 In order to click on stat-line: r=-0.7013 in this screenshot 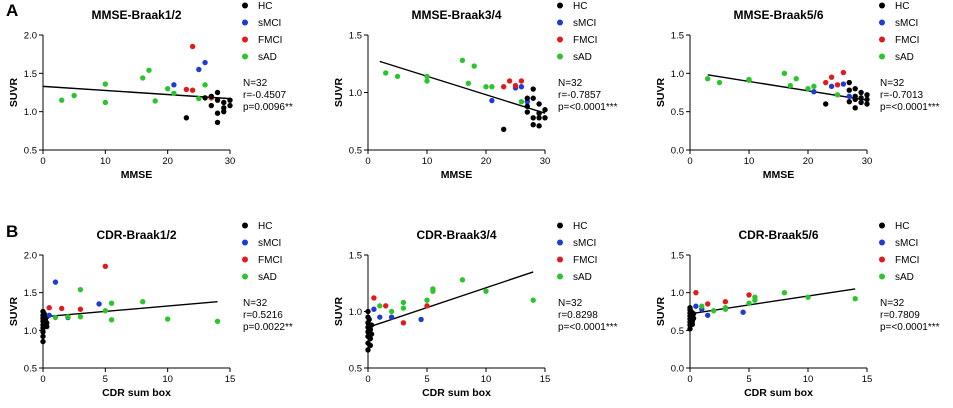, I will do `click(902, 95)`.